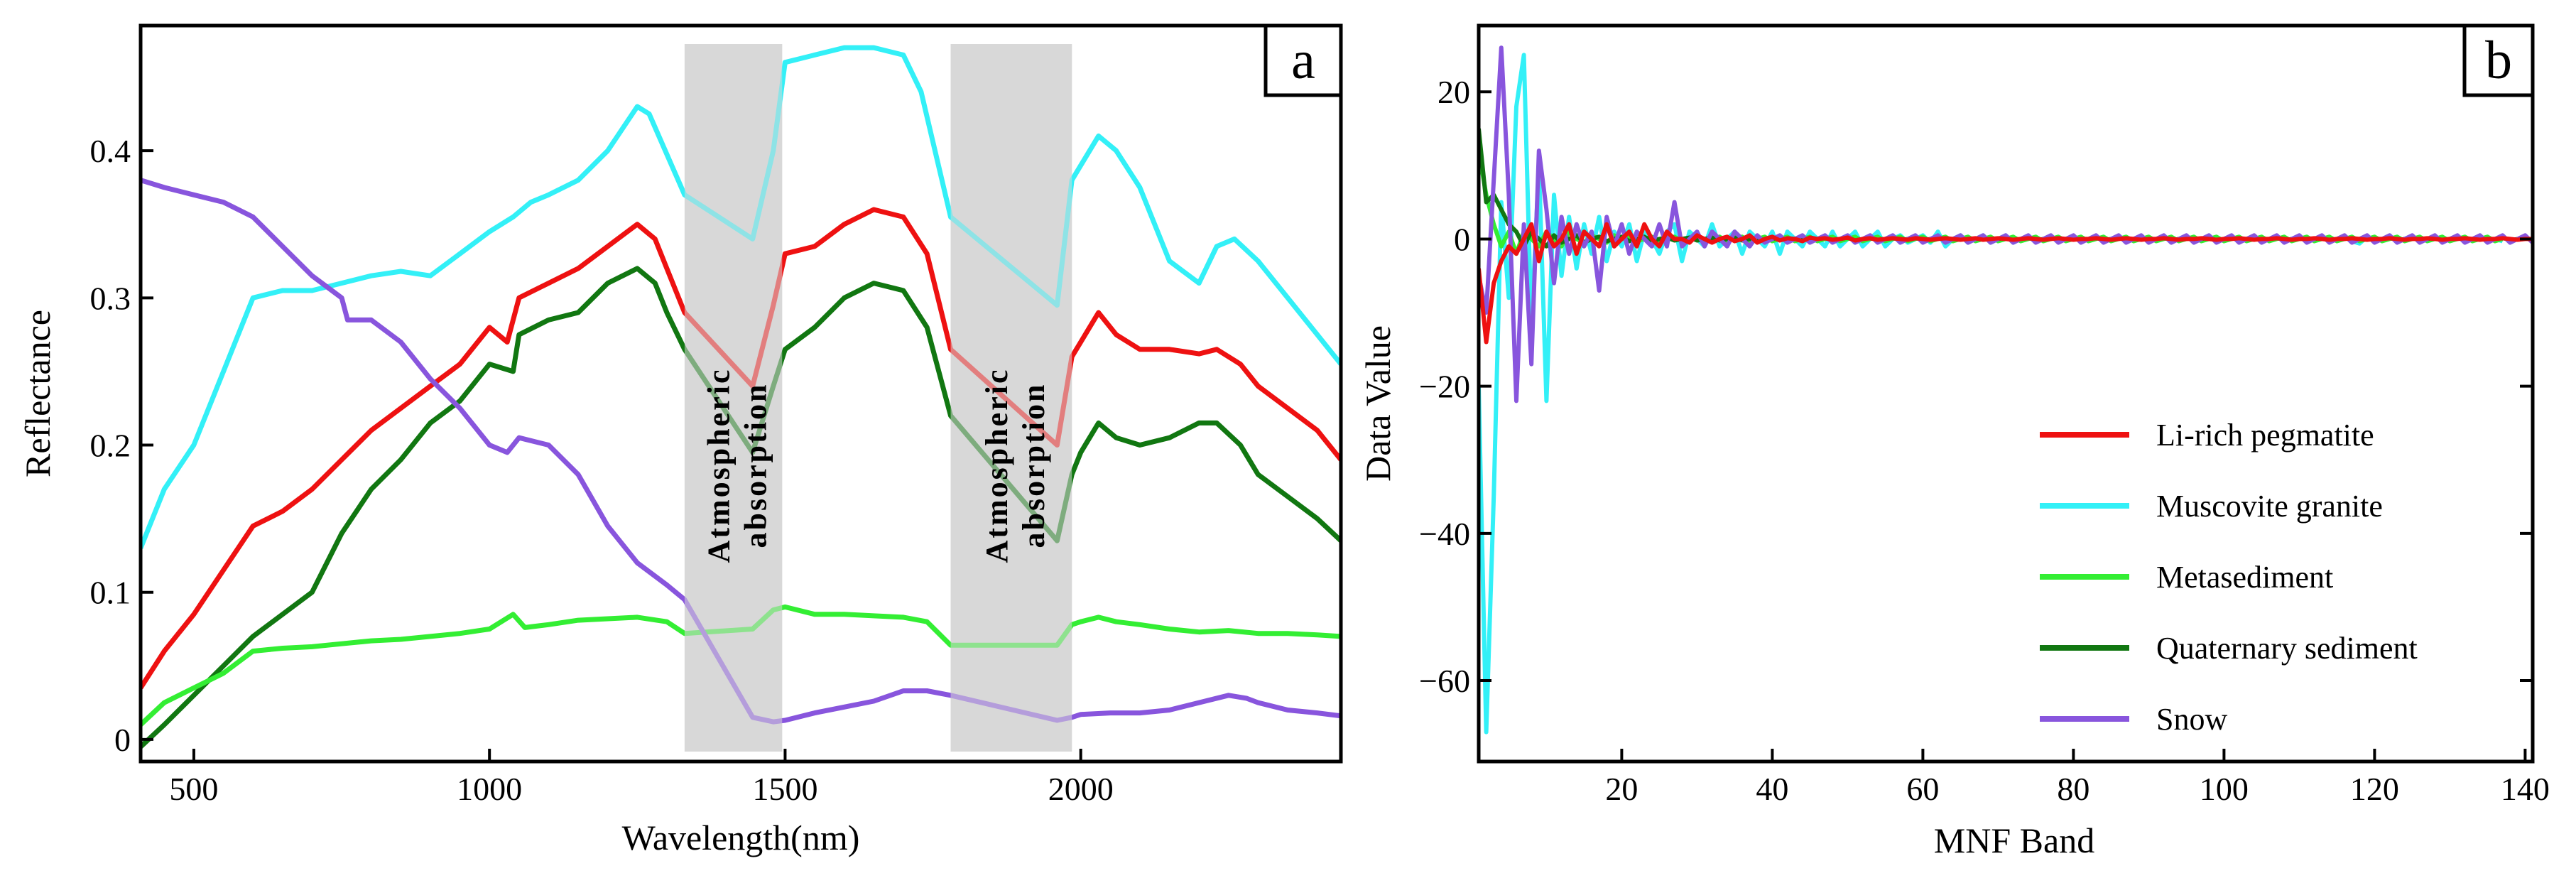 This screenshot has height=883, width=2576. Describe the element at coordinates (111, 593) in the screenshot. I see `y-tick-label-a-1: 0.1` at that location.